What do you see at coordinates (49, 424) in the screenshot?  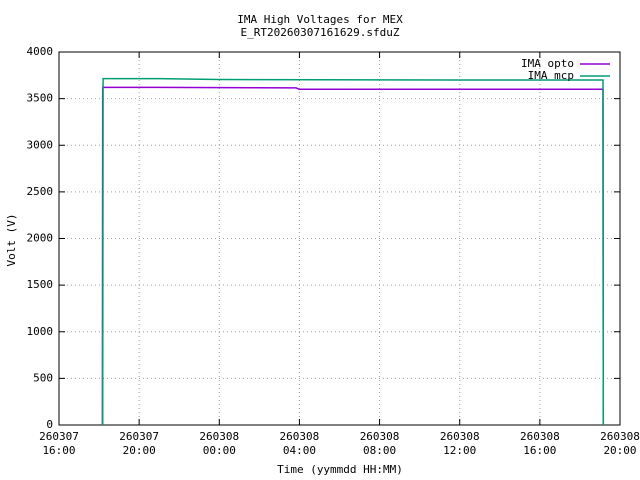 I see `y-tick-label: 0` at bounding box center [49, 424].